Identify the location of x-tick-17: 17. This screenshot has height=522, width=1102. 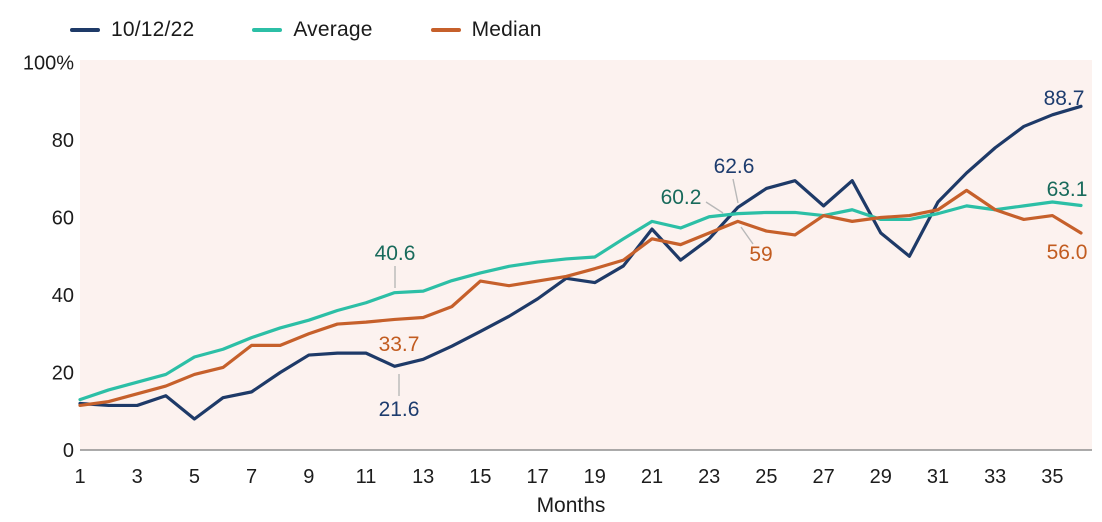
(537, 477).